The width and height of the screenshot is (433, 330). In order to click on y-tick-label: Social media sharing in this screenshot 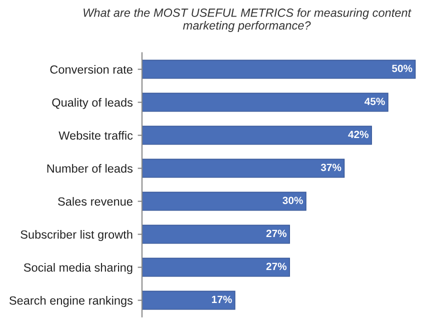, I will do `click(78, 268)`.